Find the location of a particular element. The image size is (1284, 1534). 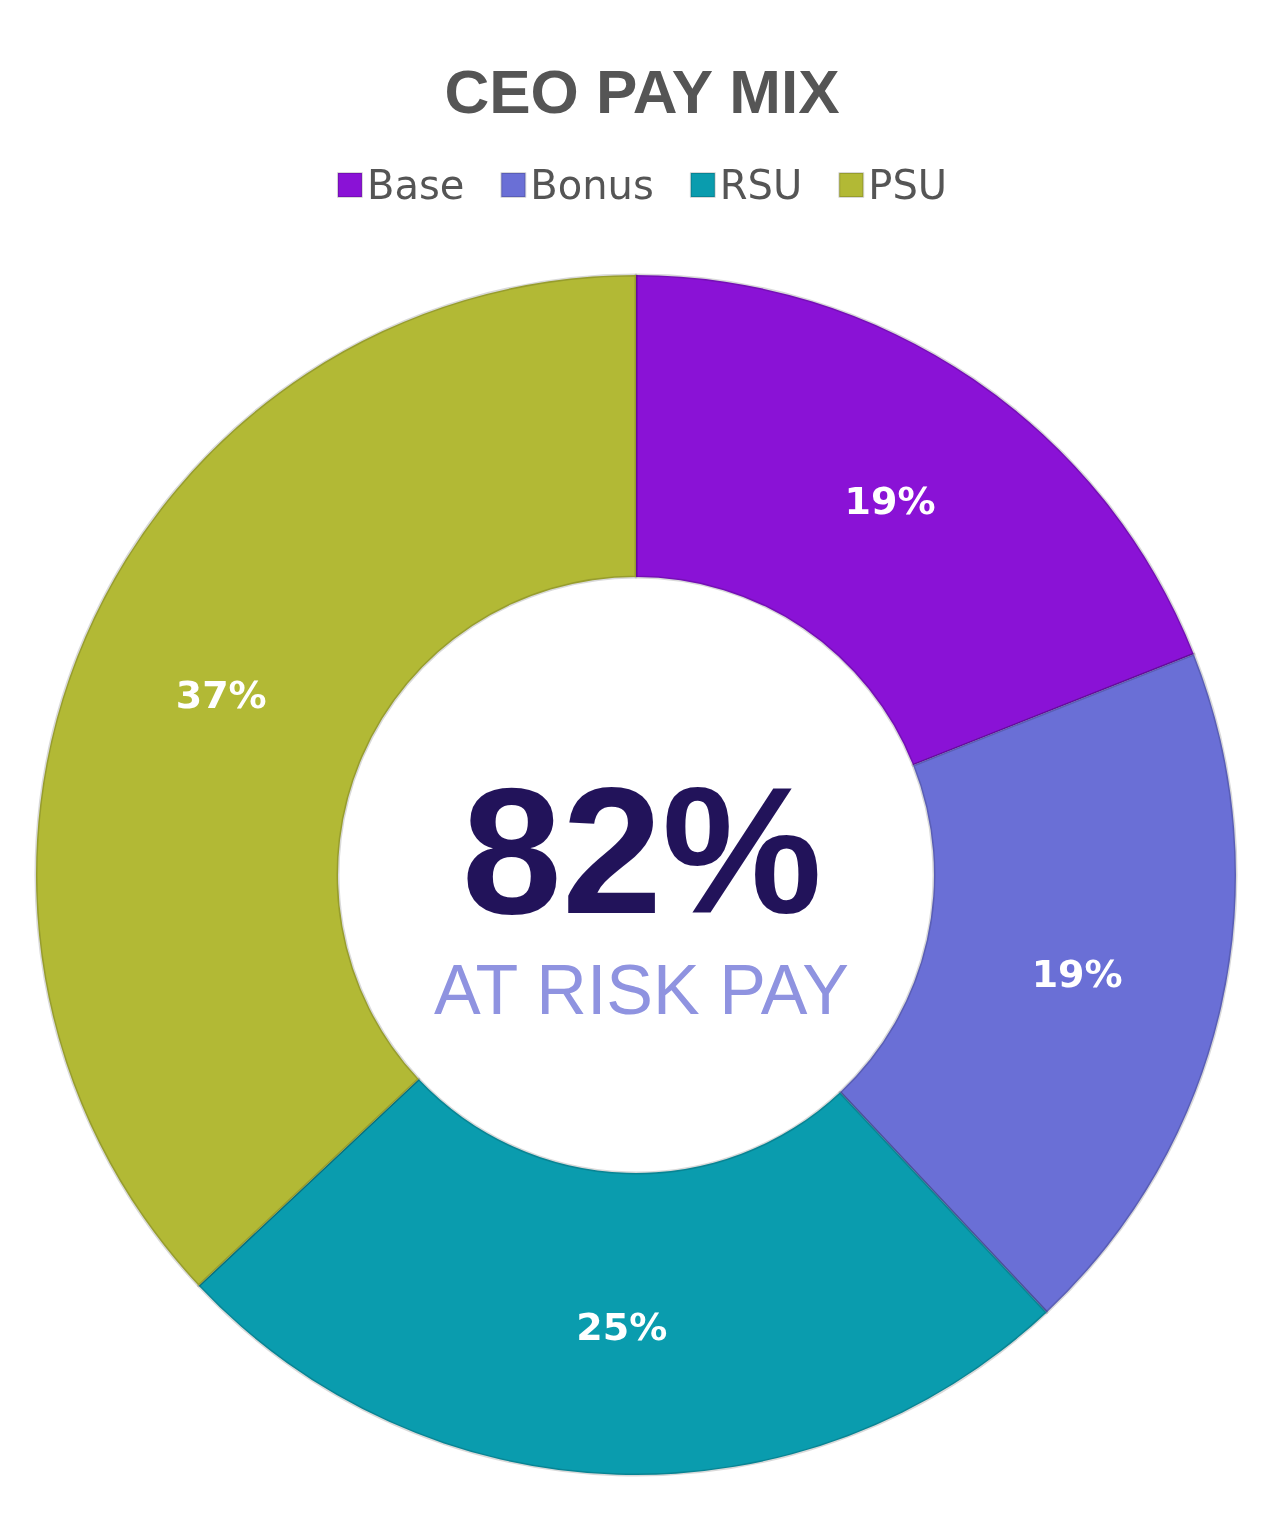

text: 82% is located at coordinates (642, 850).